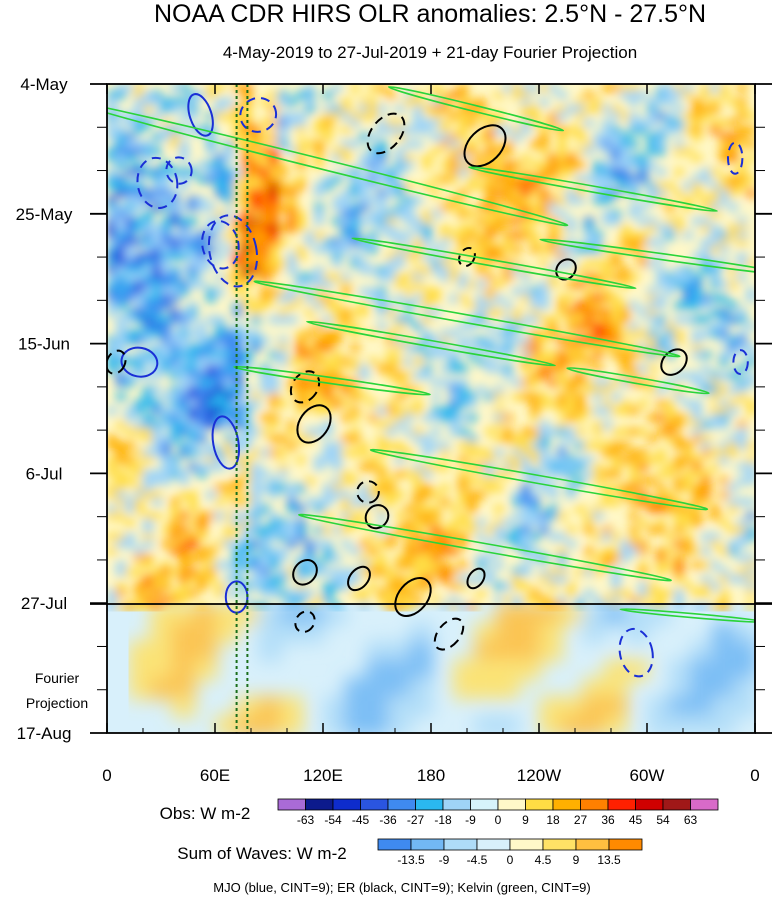 This screenshot has width=774, height=899. I want to click on legend-level-label: -18, so click(443, 820).